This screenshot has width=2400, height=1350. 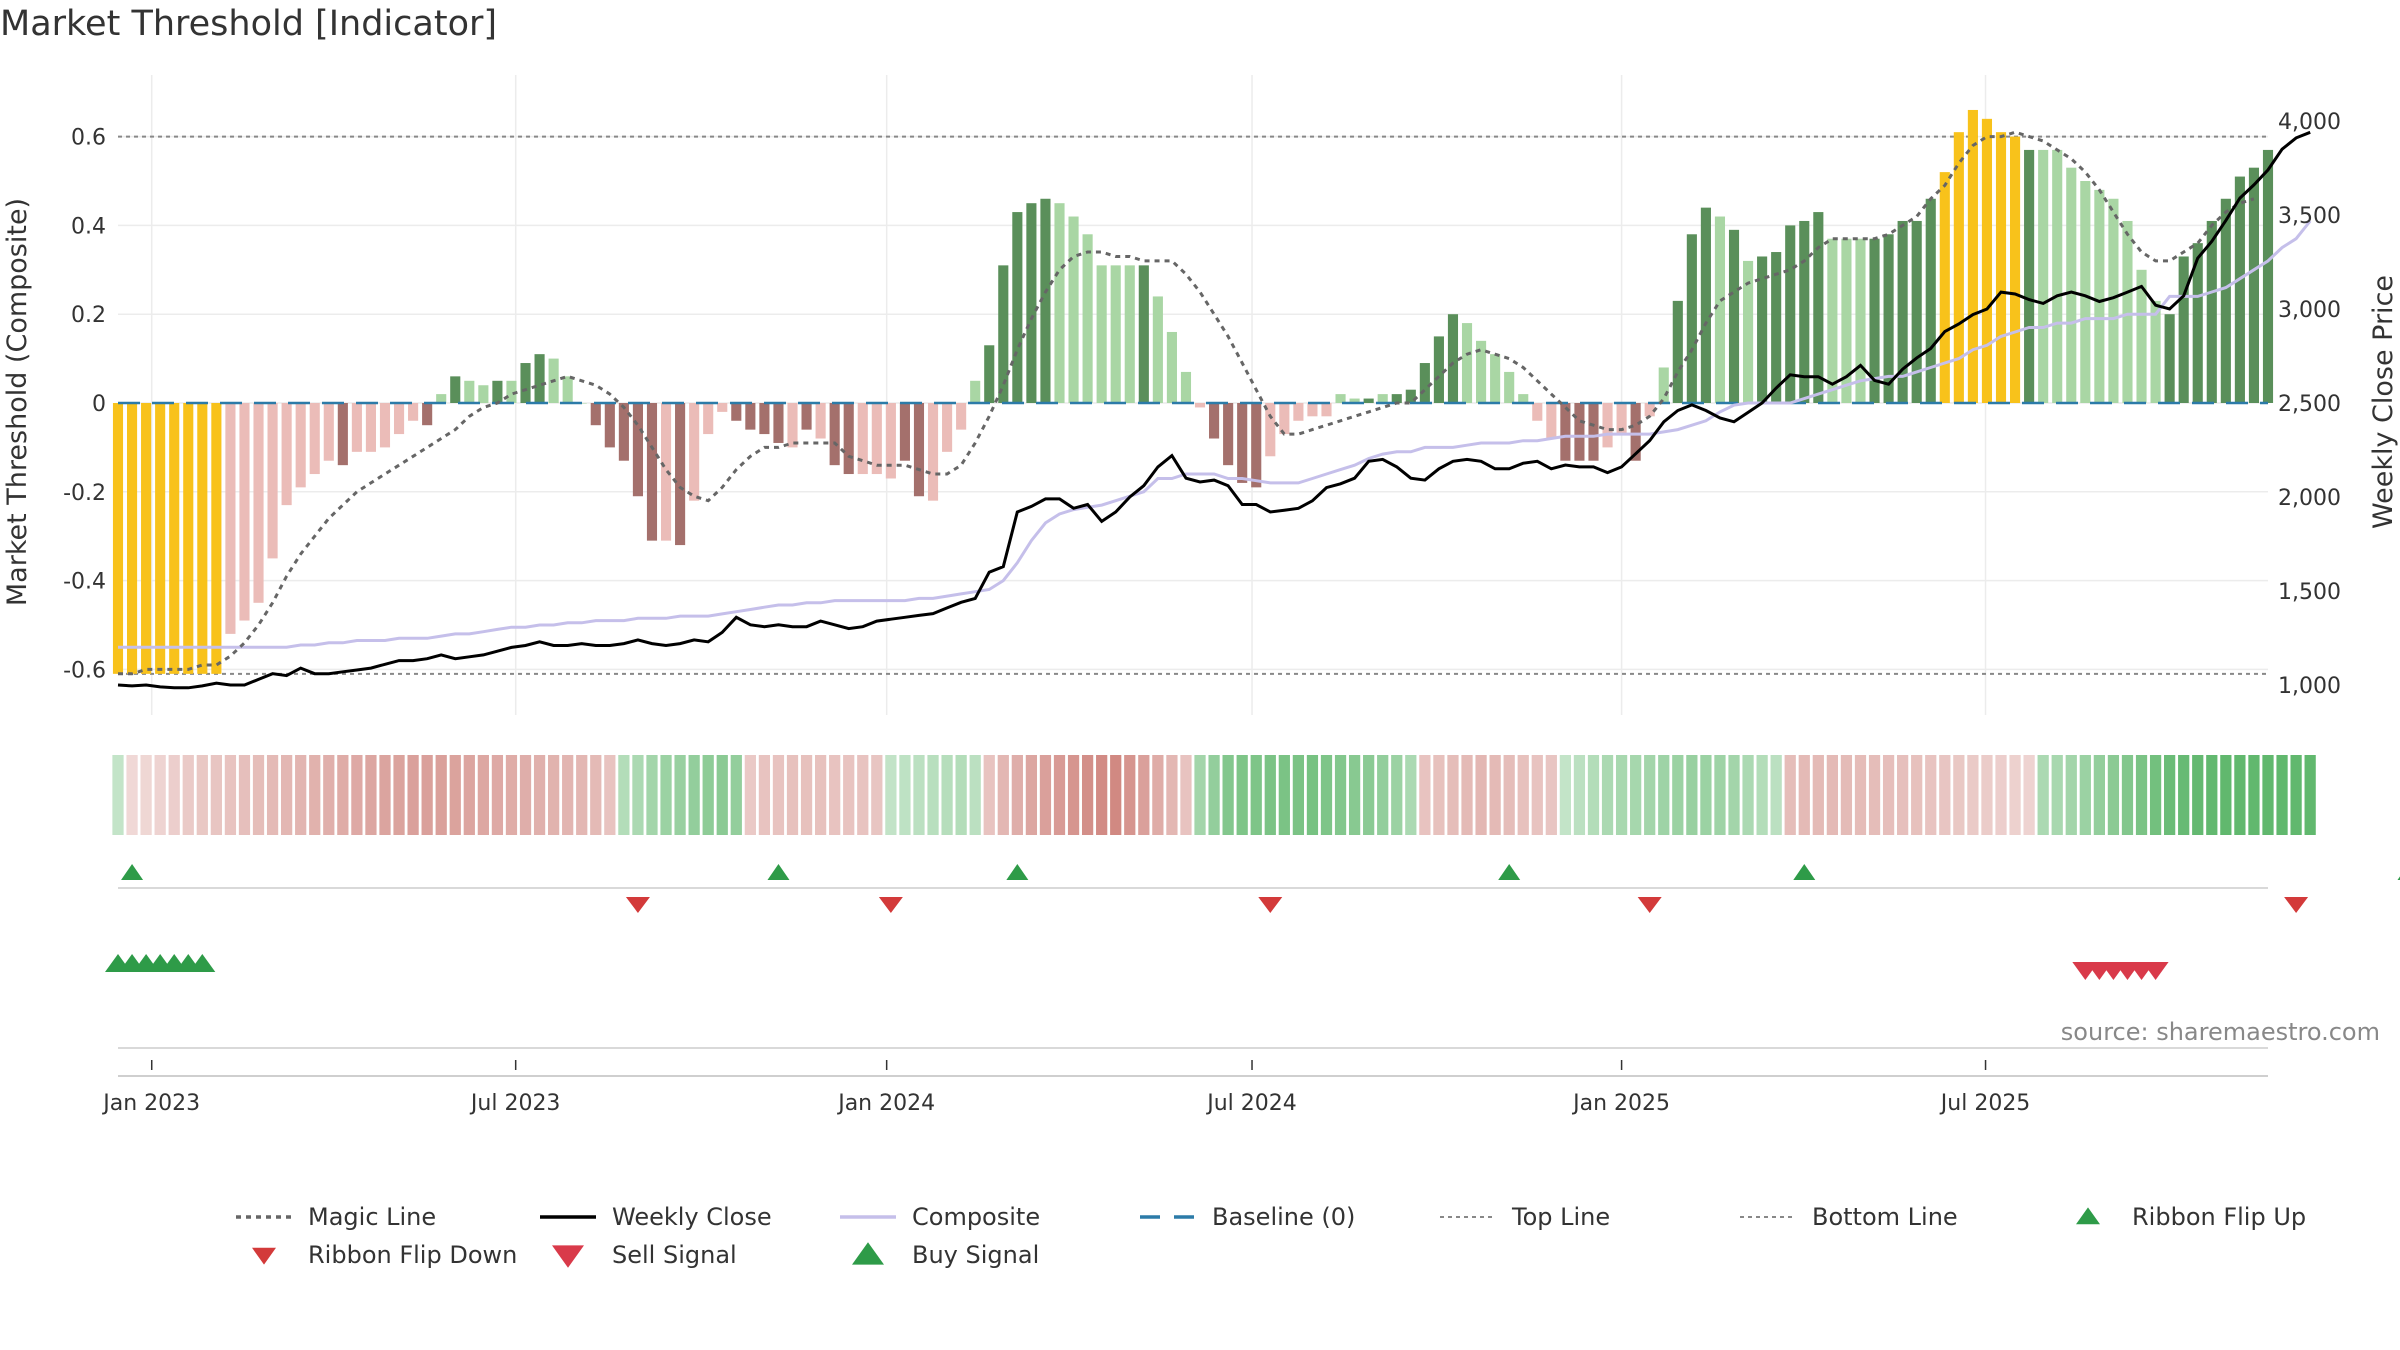 What do you see at coordinates (1259, 888) in the screenshot?
I see `ribbon-flip-markers` at bounding box center [1259, 888].